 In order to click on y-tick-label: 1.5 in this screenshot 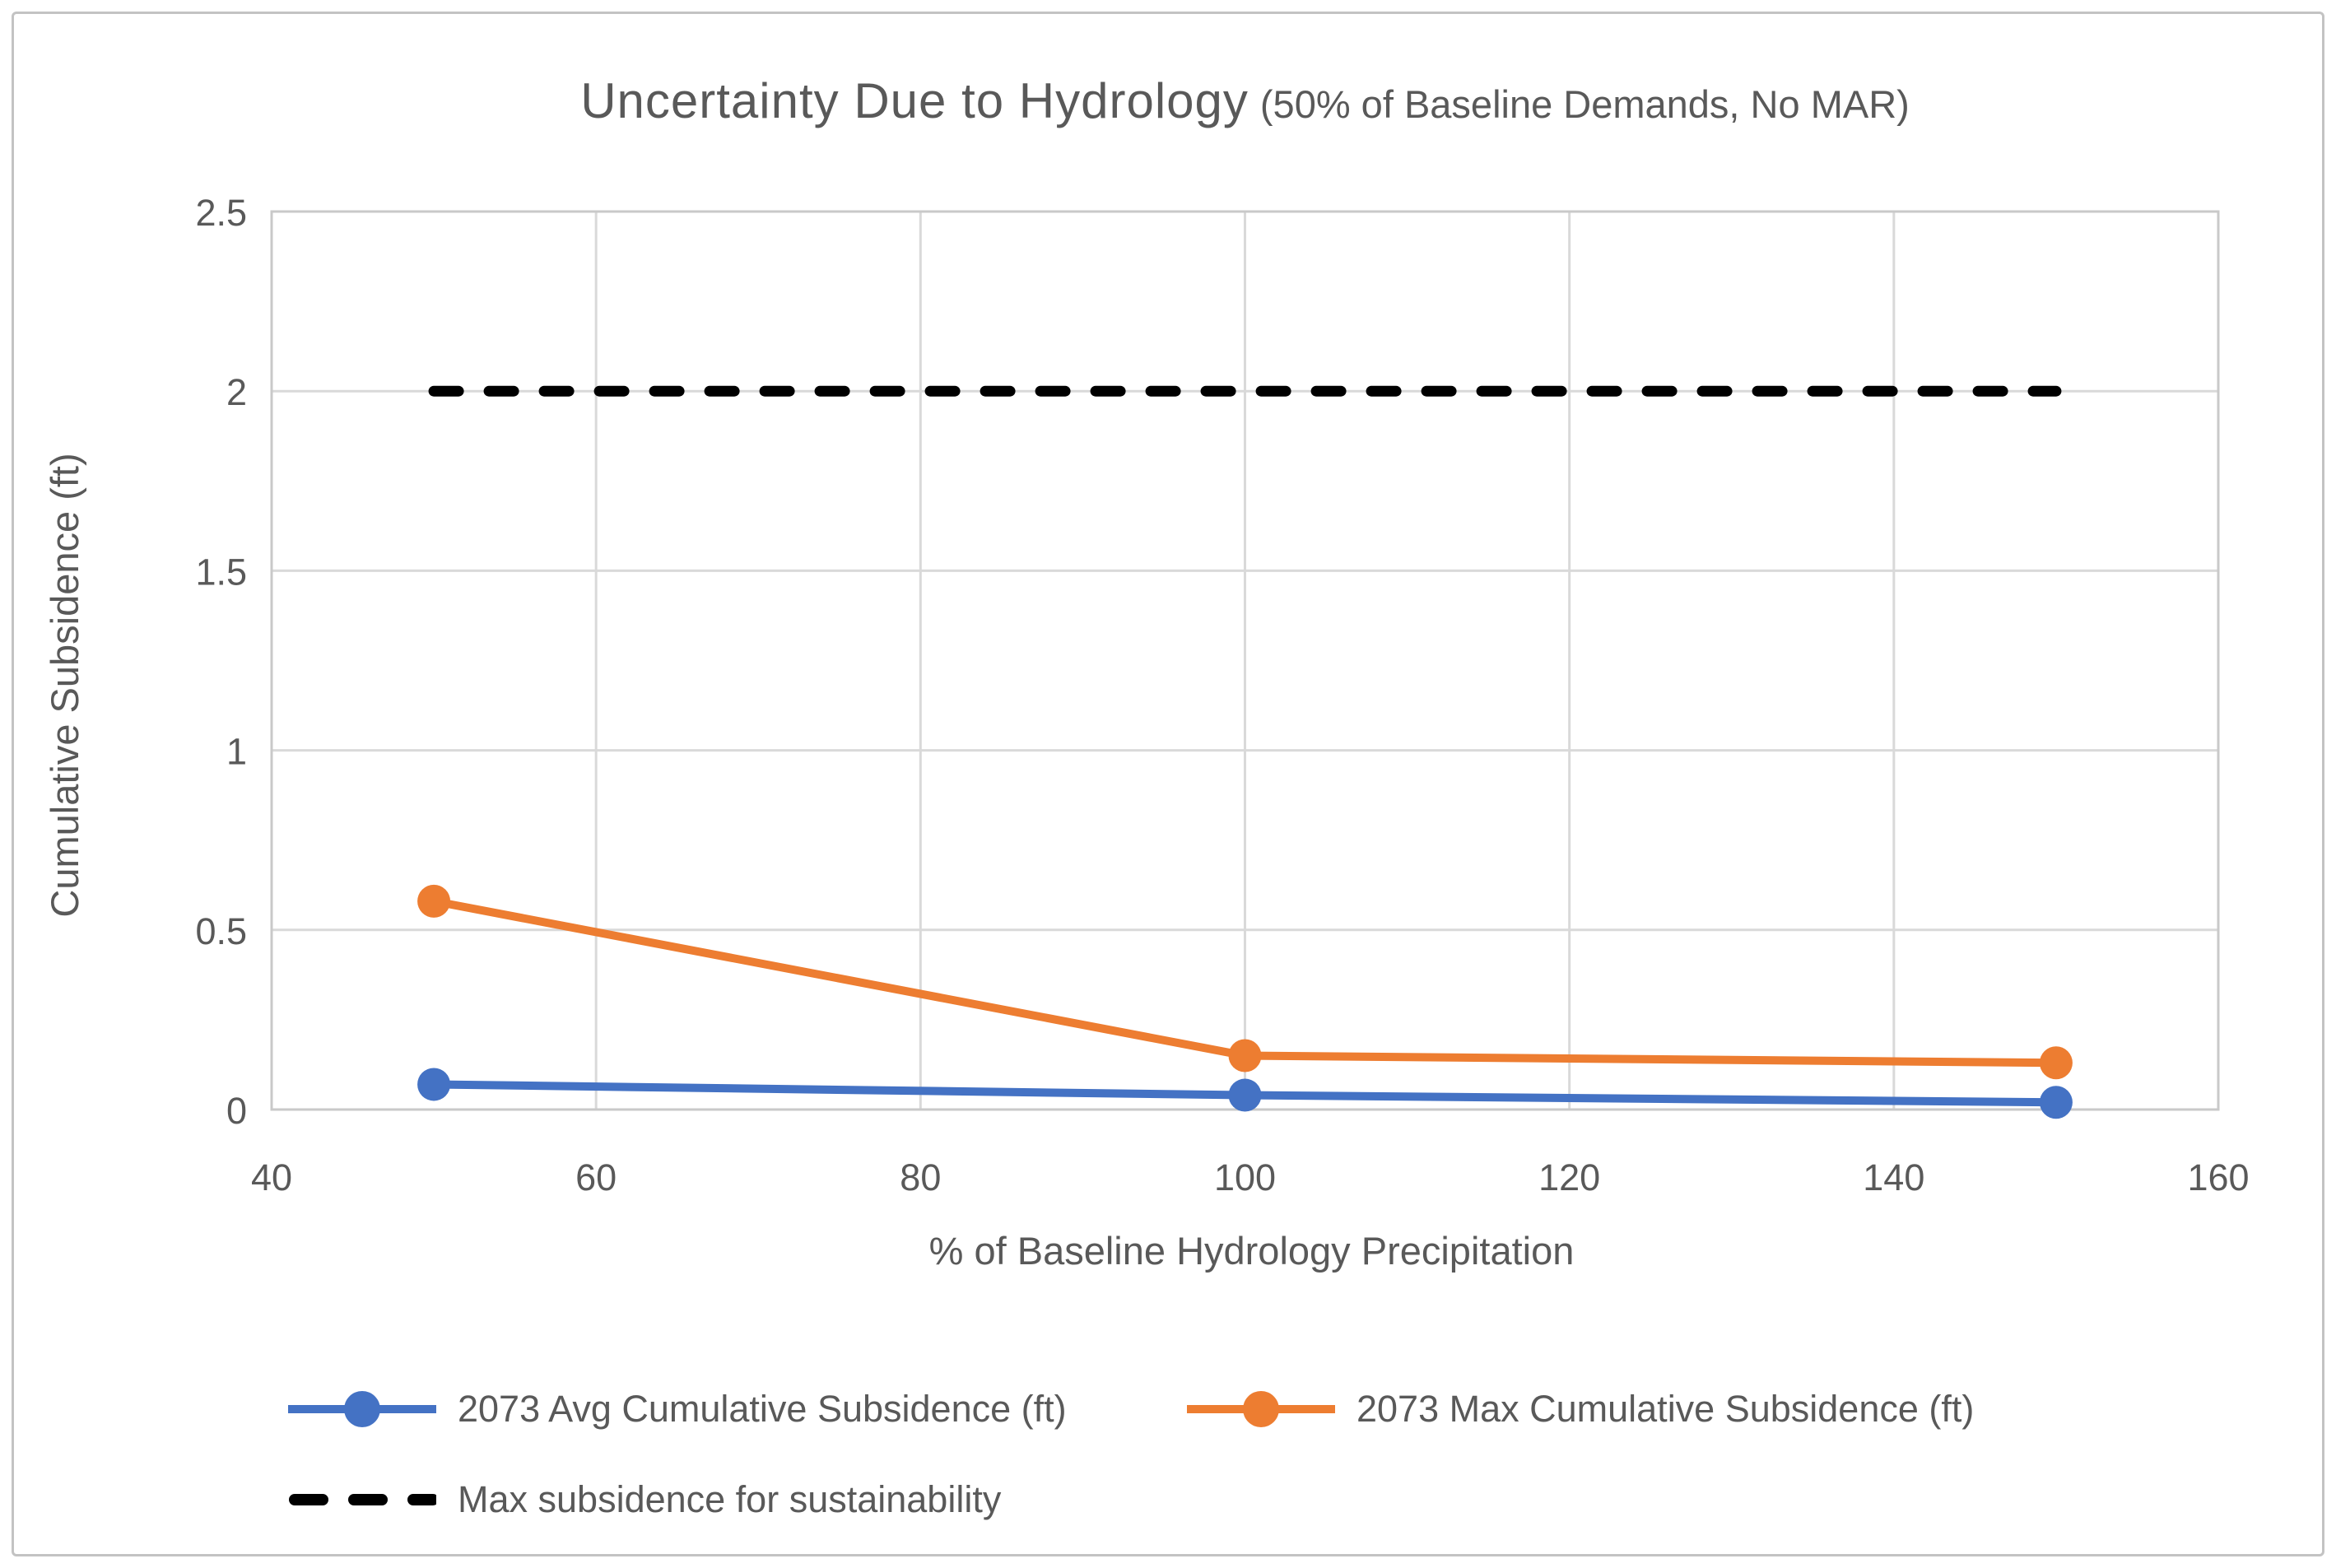, I will do `click(221, 572)`.